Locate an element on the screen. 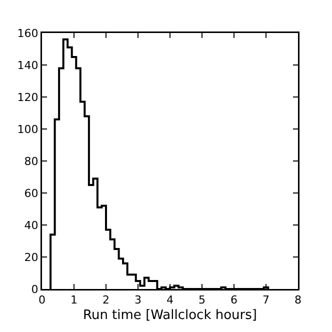 The height and width of the screenshot is (332, 332). x-tick-label: 8 is located at coordinates (298, 300).